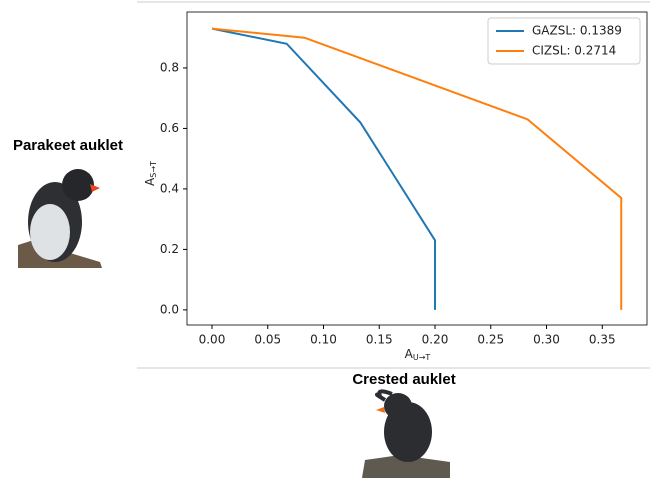 Image resolution: width=650 pixels, height=484 pixels. What do you see at coordinates (379, 340) in the screenshot?
I see `x-tick-label: 0.15` at bounding box center [379, 340].